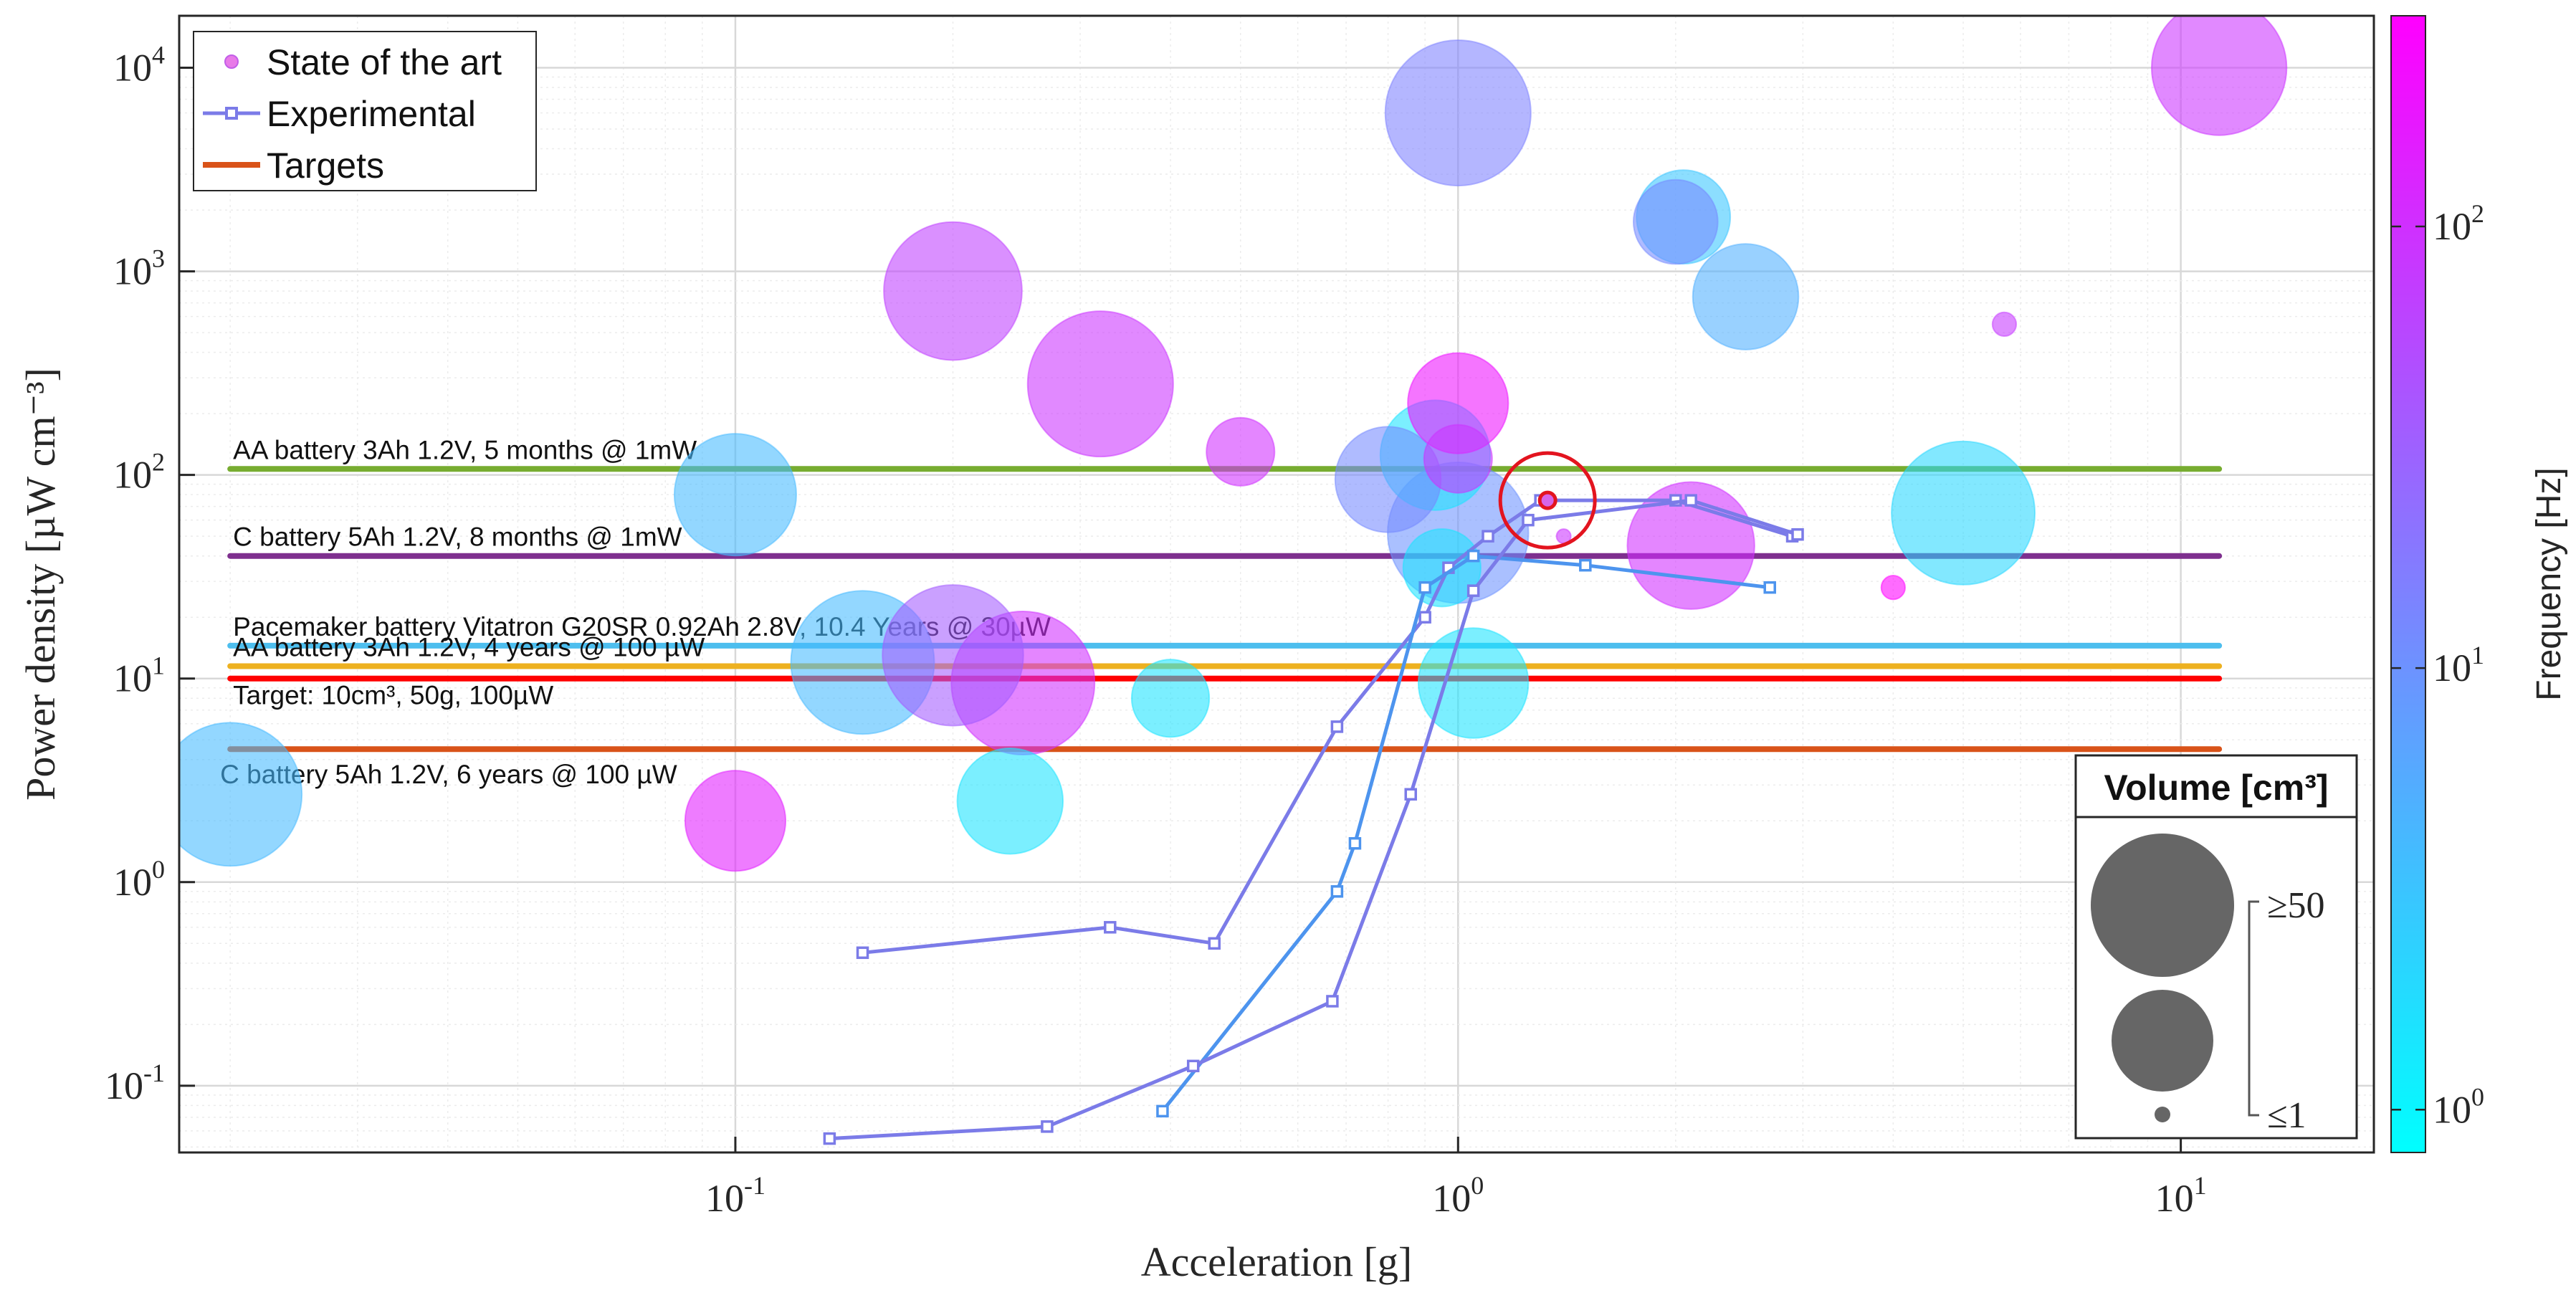 The image size is (2576, 1308). I want to click on y-tick-label: 10⁻¹, so click(135, 1083).